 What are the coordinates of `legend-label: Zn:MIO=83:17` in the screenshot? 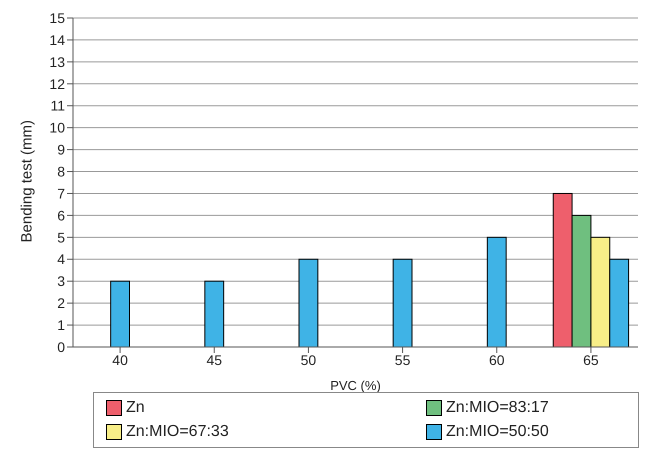 It's located at (497, 408).